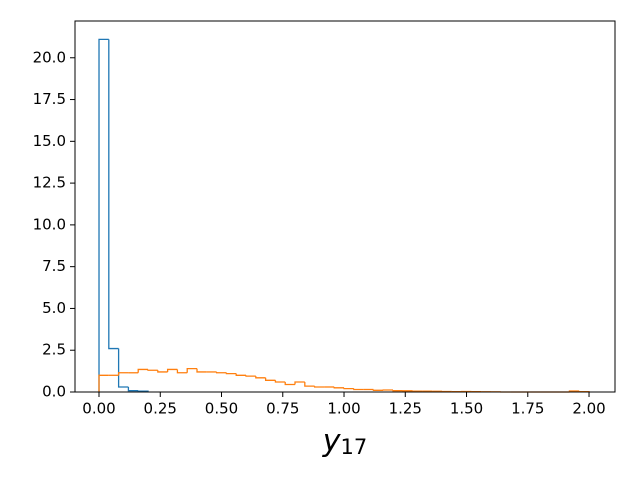 This screenshot has height=480, width=640. What do you see at coordinates (54, 266) in the screenshot?
I see `y-tick-label: 7.5` at bounding box center [54, 266].